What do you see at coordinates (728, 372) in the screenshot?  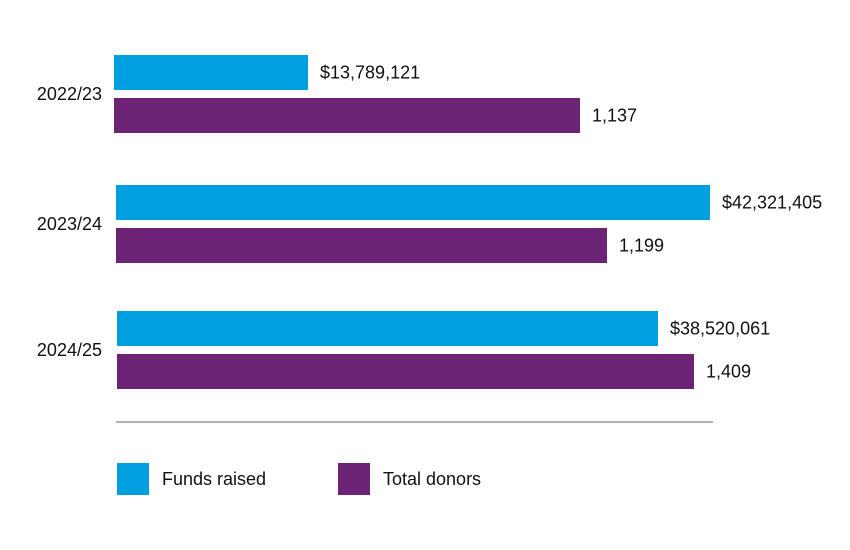 I see `data-label-total-donors: 1,409` at bounding box center [728, 372].